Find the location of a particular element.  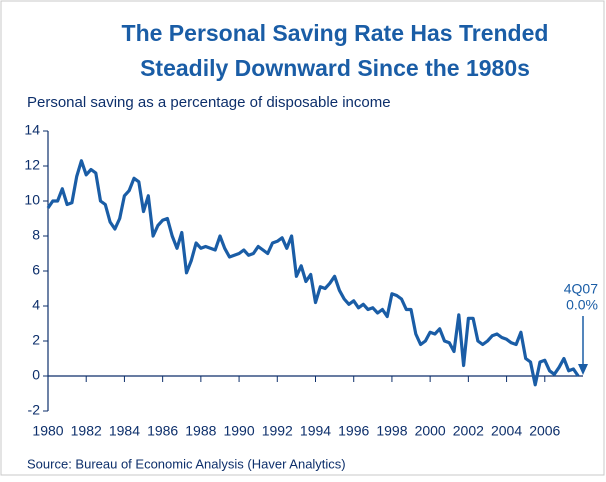

x-tick-label: 2002 is located at coordinates (468, 431).